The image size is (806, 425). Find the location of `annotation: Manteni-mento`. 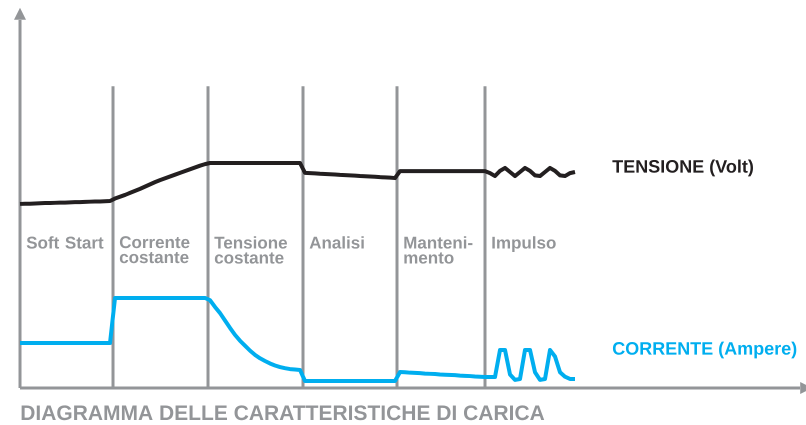

annotation: Manteni-mento is located at coordinates (438, 250).